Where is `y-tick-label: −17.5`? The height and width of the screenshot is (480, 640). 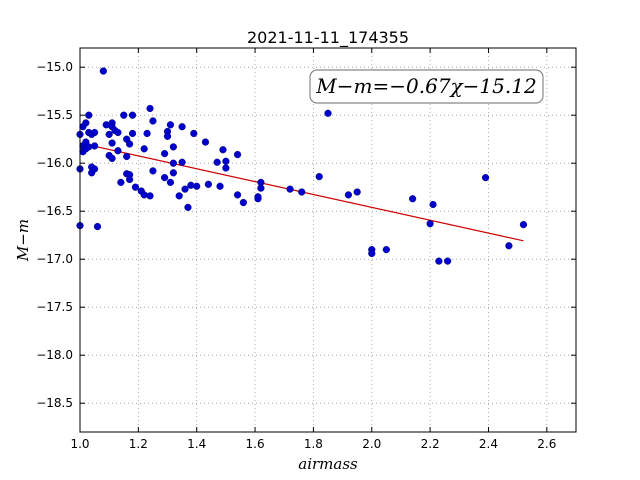
y-tick-label: −17.5 is located at coordinates (54, 307).